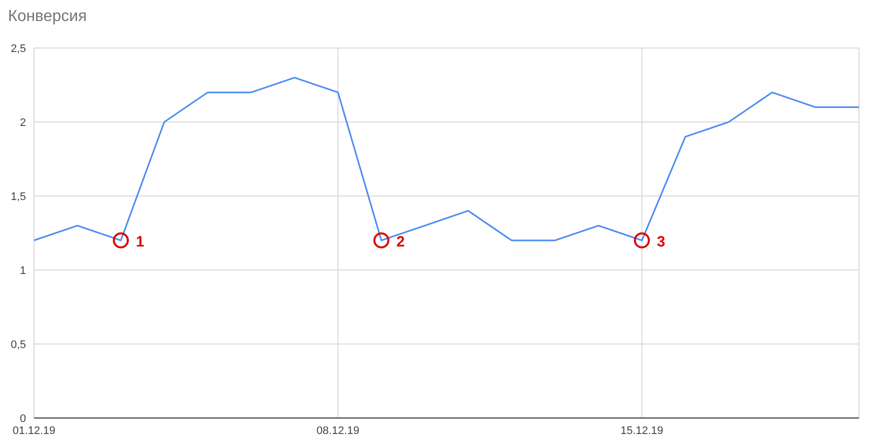 This screenshot has height=447, width=880. What do you see at coordinates (34, 430) in the screenshot?
I see `x-tick-label: 01.12.19` at bounding box center [34, 430].